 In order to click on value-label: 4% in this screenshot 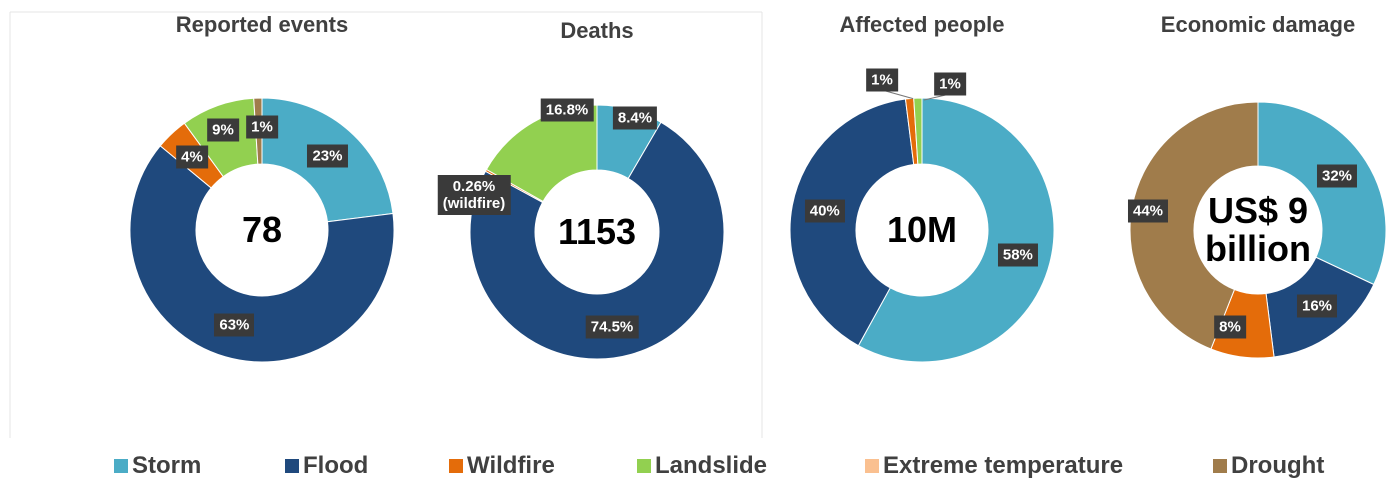, I will do `click(192, 157)`.